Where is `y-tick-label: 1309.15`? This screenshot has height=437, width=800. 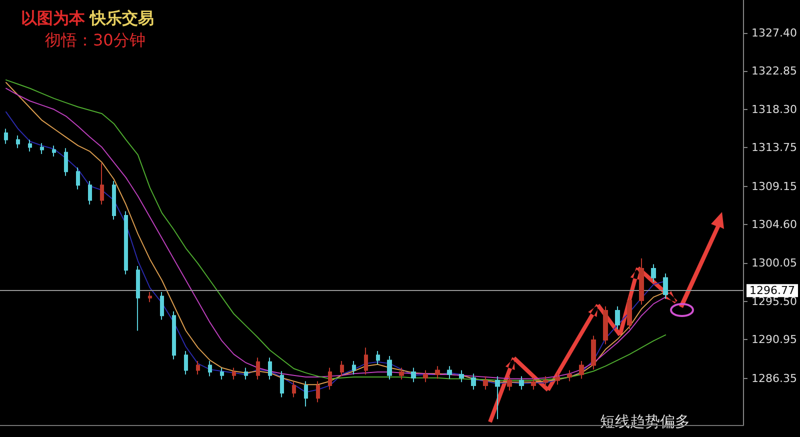
y-tick-label: 1309.15 is located at coordinates (775, 186).